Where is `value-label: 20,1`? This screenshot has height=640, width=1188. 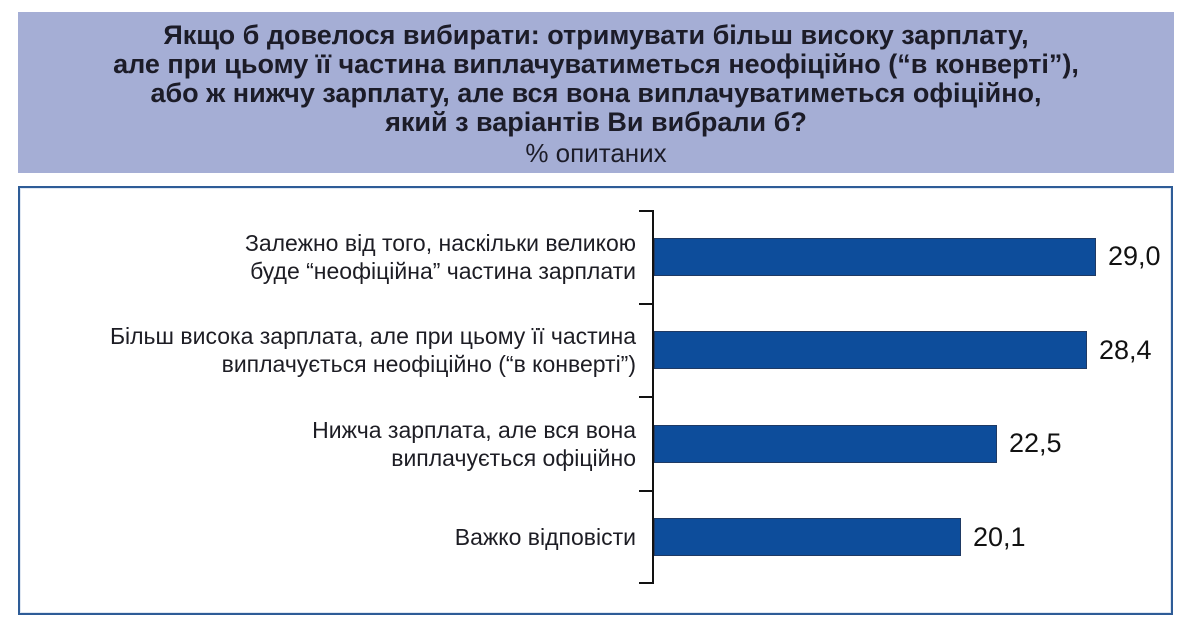
value-label: 20,1 is located at coordinates (999, 536).